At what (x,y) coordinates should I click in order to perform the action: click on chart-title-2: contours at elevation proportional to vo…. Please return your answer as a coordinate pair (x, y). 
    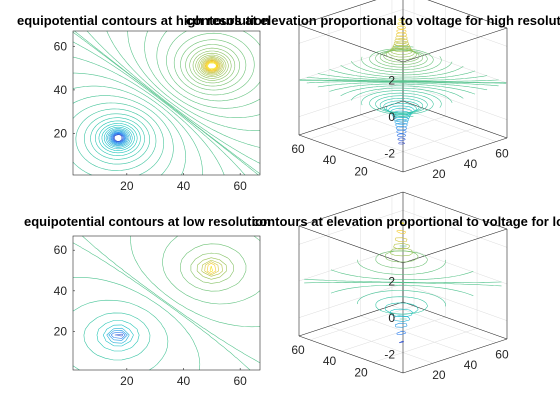
    Looking at the image, I should click on (373, 20).